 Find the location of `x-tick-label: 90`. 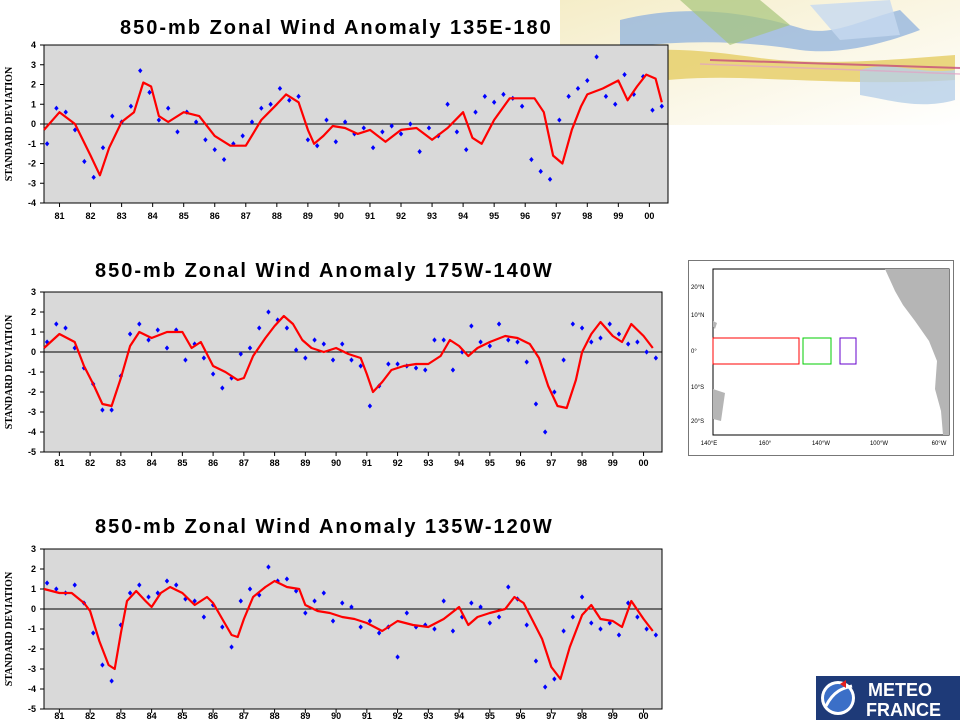

x-tick-label: 90 is located at coordinates (336, 715).